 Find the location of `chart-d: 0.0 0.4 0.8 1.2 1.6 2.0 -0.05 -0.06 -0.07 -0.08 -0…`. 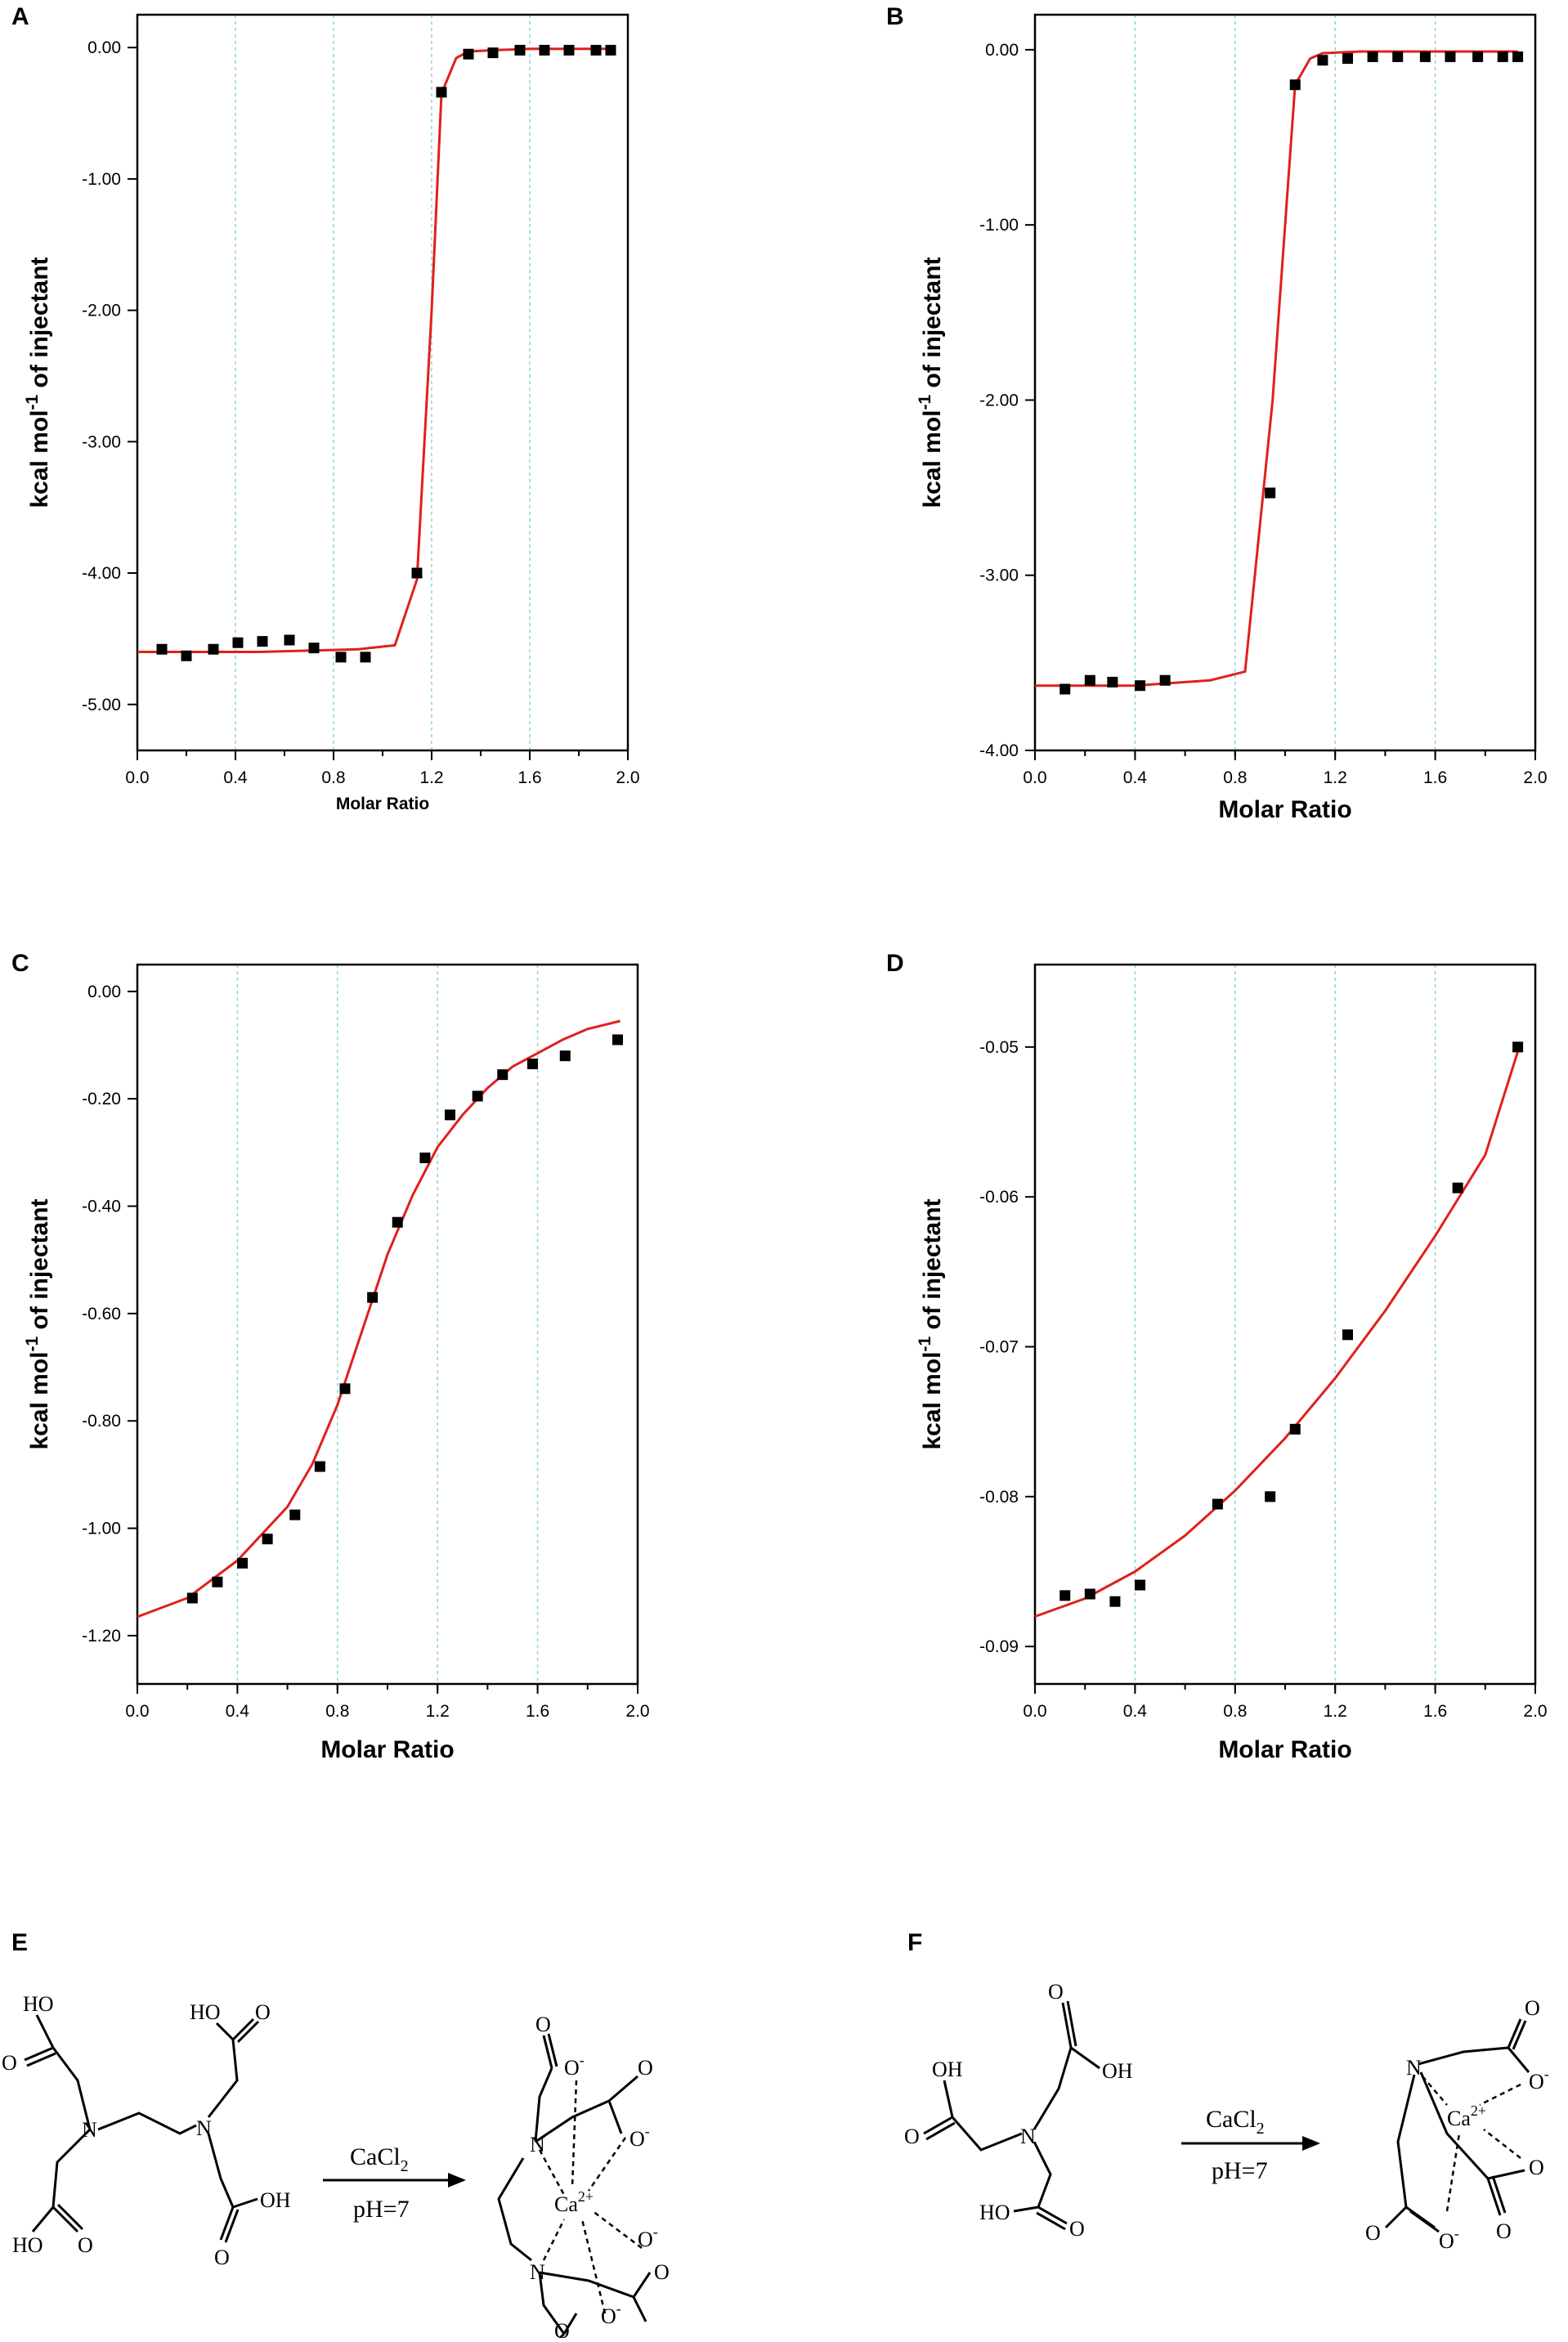

chart-d: 0.0 0.4 0.8 1.2 1.6 2.0 -0.05 -0.06 -0.07 -0.08 -0… is located at coordinates (1232, 1363).